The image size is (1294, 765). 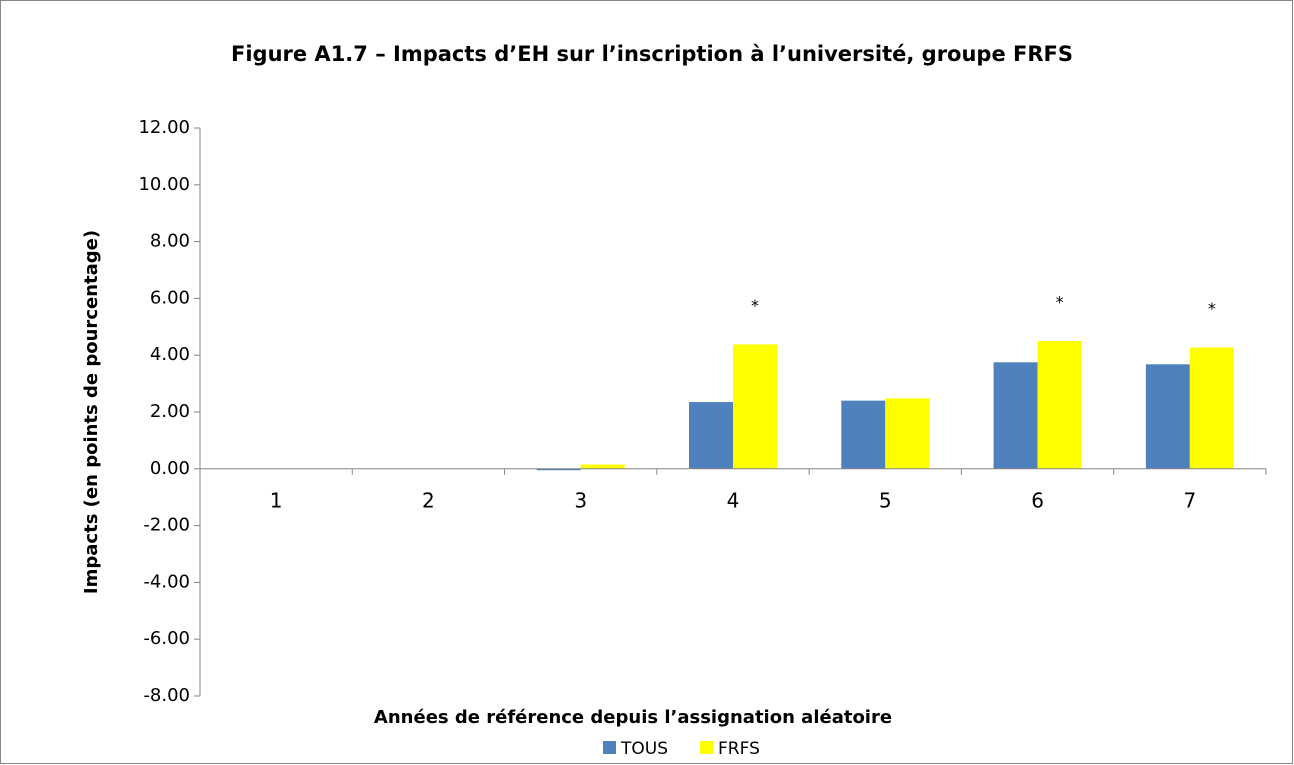 What do you see at coordinates (166, 695) in the screenshot?
I see `y-tick-label: -8.00` at bounding box center [166, 695].